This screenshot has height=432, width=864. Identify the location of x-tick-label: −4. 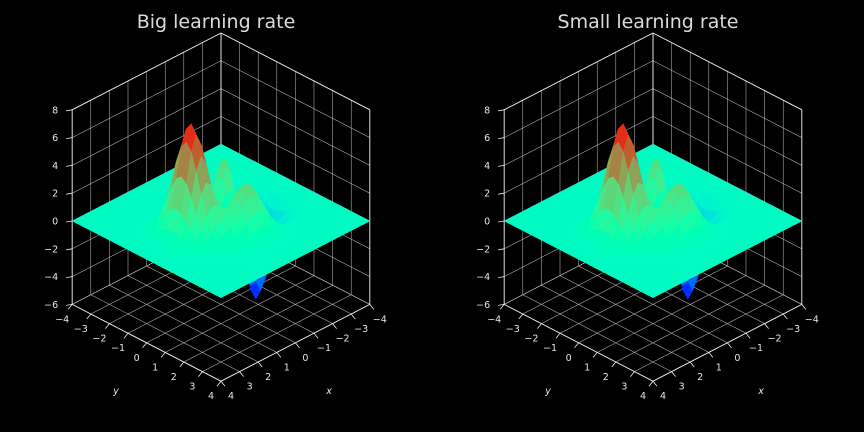
(62, 319).